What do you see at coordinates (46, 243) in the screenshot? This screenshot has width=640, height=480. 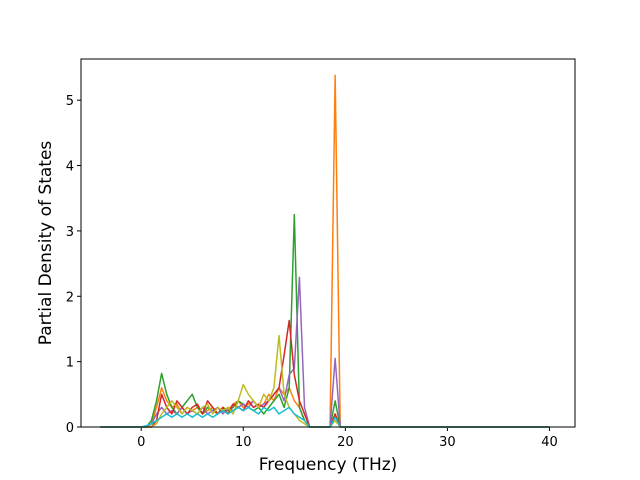 I see `y-axis-label: Partial Density of States` at bounding box center [46, 243].